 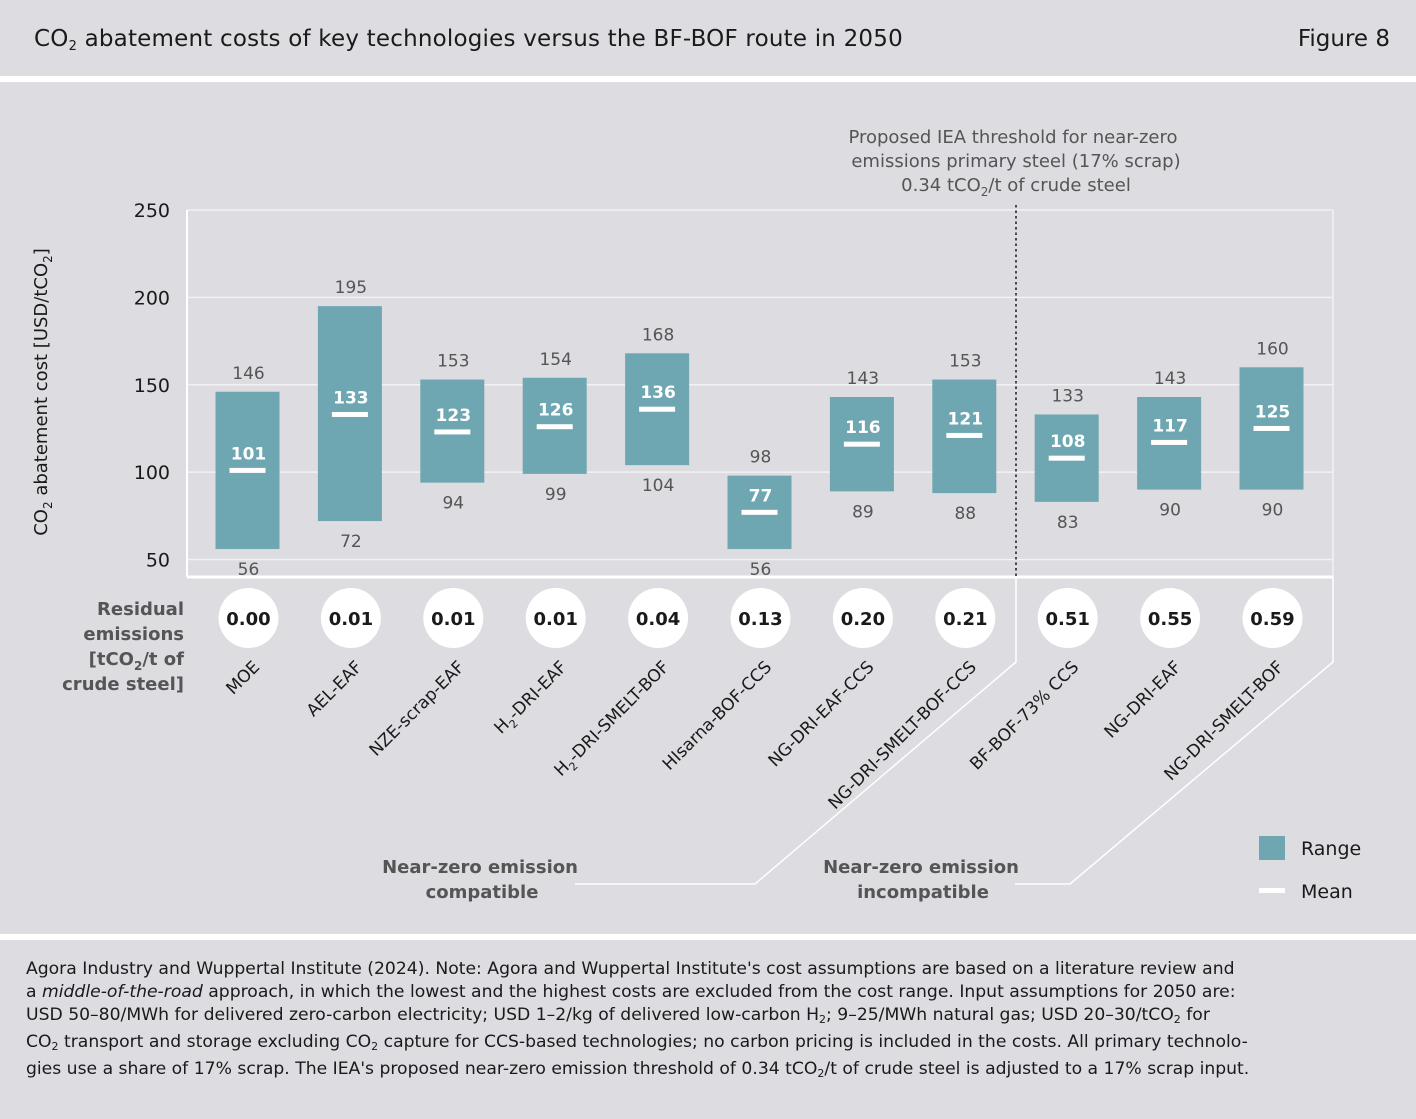 What do you see at coordinates (822, 714) in the screenshot?
I see `category-label-6: NG-DRI-EAF-CCS` at bounding box center [822, 714].